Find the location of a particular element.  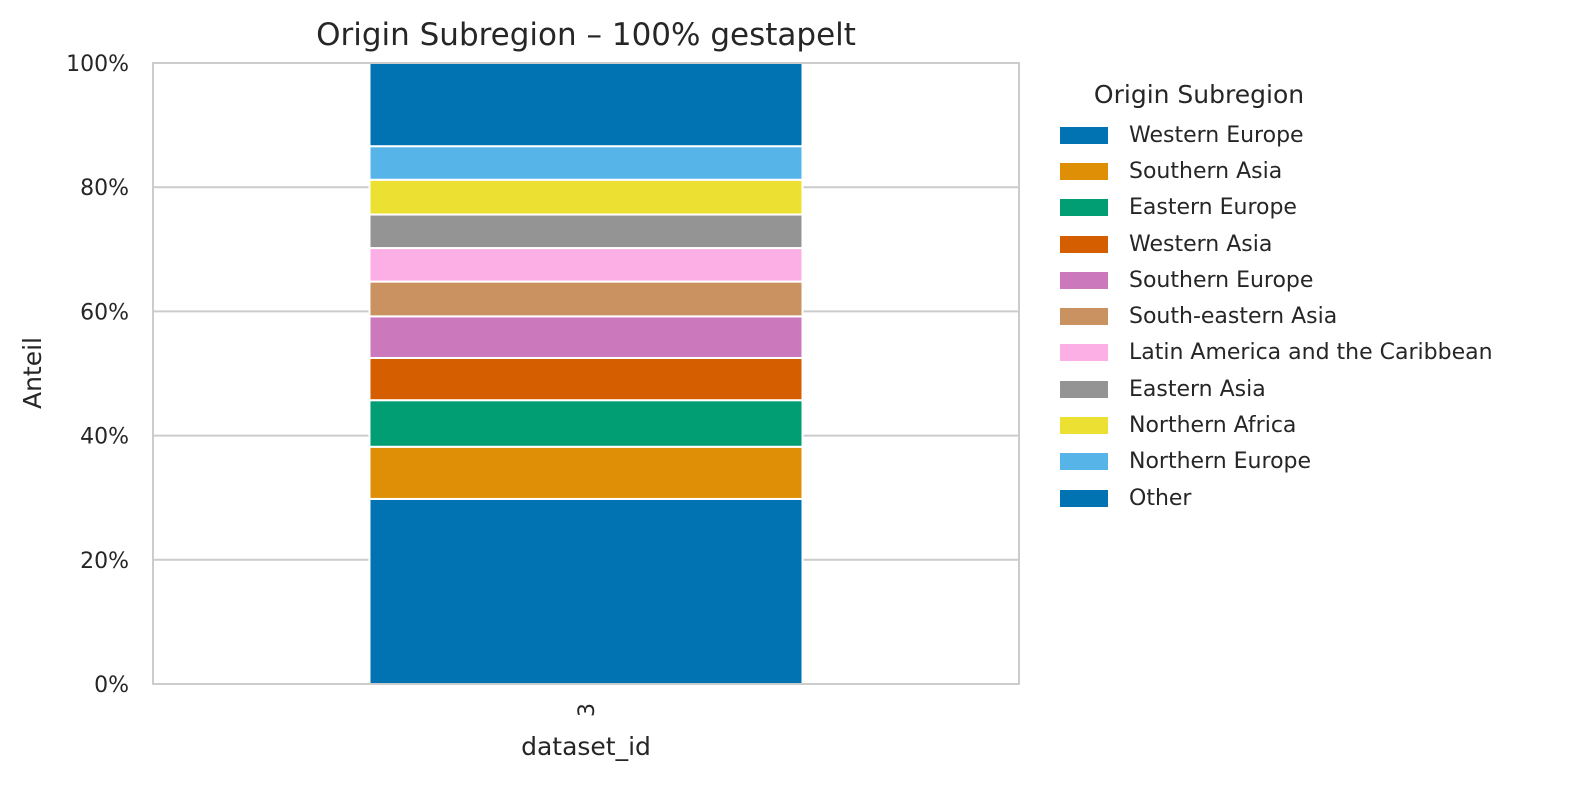

y-axis-label: Anteil is located at coordinates (32, 373).